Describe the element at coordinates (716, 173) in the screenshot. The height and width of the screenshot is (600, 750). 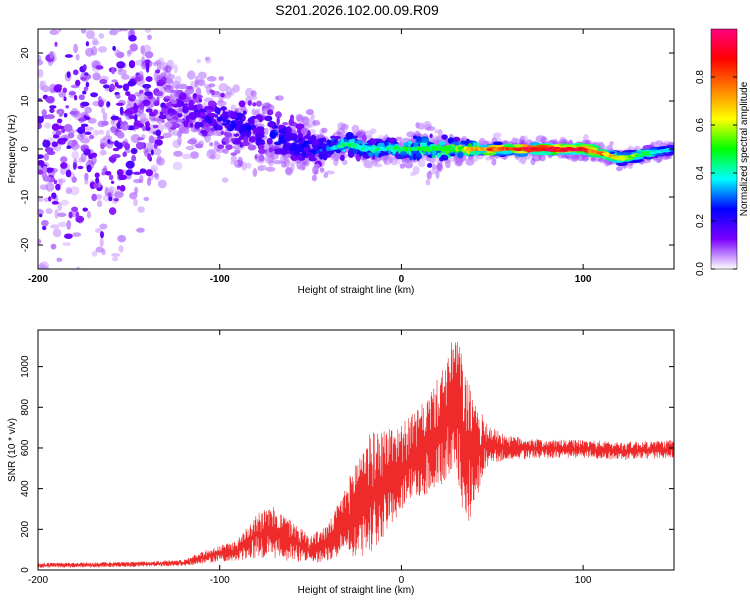
I see `colorbar-ticks: 0.0 0.2 0.4 0.6 0.8` at that location.